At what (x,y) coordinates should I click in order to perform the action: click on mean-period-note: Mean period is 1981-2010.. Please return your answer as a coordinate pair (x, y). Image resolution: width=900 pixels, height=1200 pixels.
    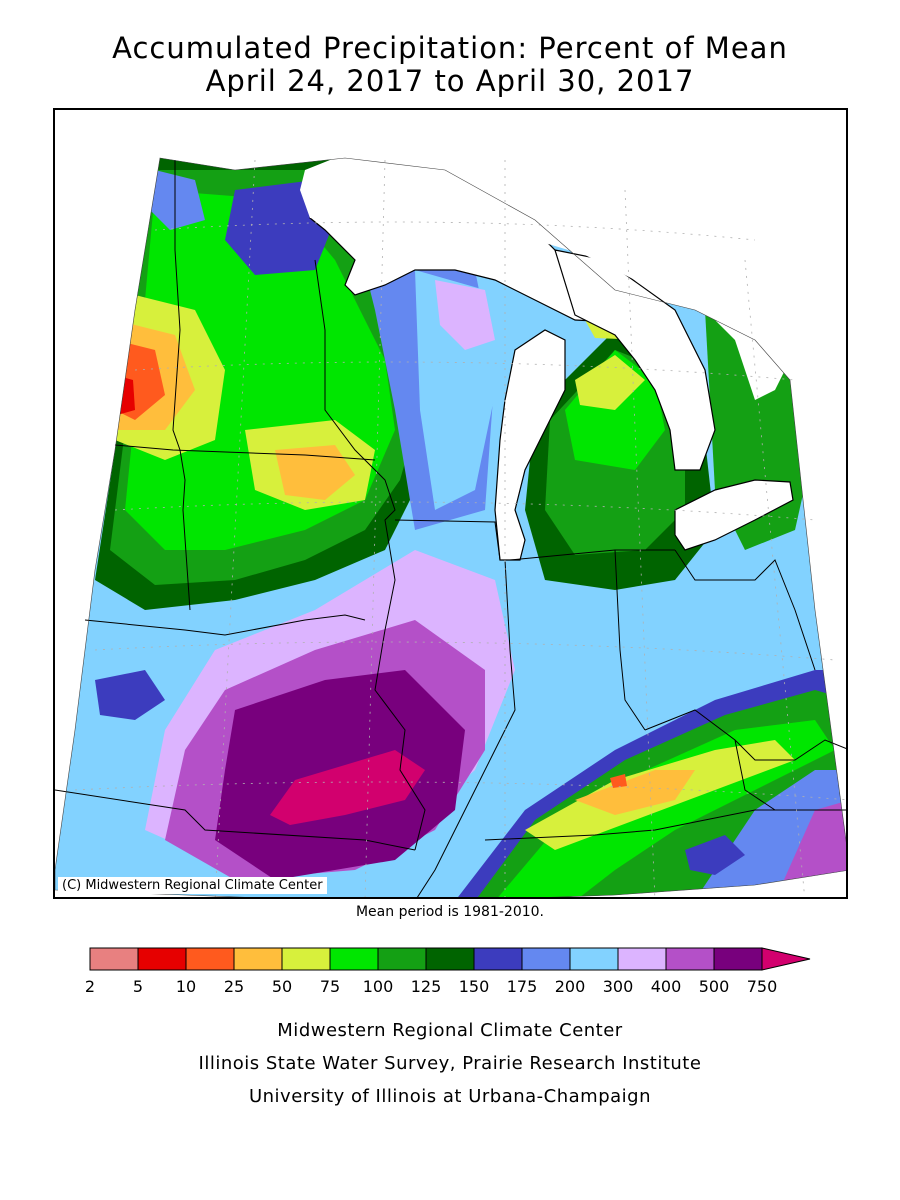
    Looking at the image, I should click on (450, 912).